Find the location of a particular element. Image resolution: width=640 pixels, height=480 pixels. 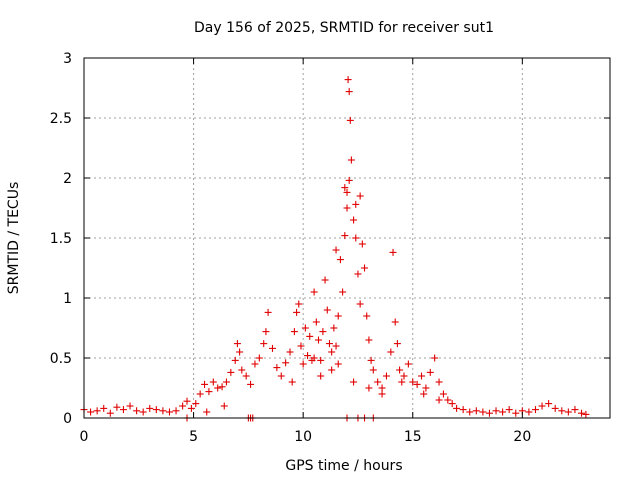

y-tick-label: 3 is located at coordinates (67, 59).